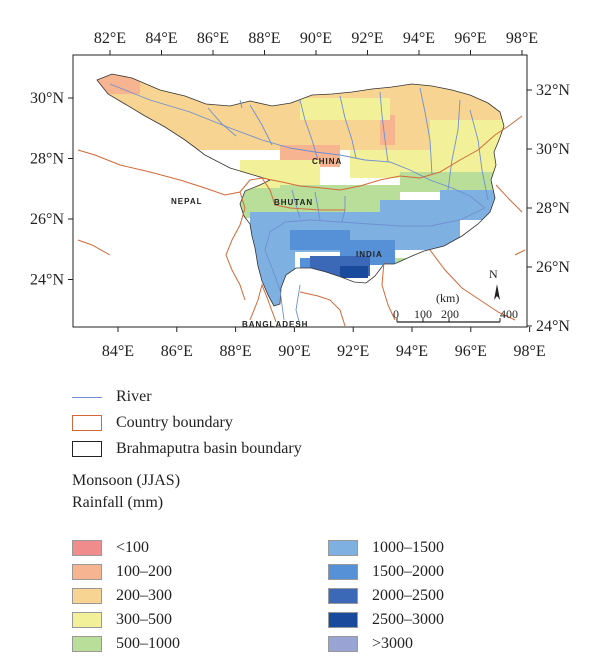 The width and height of the screenshot is (600, 670). Describe the element at coordinates (553, 326) in the screenshot. I see `right-lat-label: 24°N` at that location.